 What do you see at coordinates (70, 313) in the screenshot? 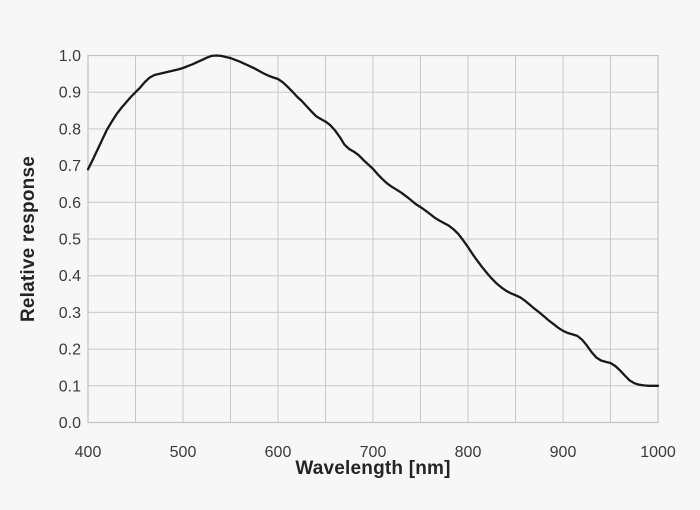
I see `y-tick-label: 0.3` at bounding box center [70, 313].